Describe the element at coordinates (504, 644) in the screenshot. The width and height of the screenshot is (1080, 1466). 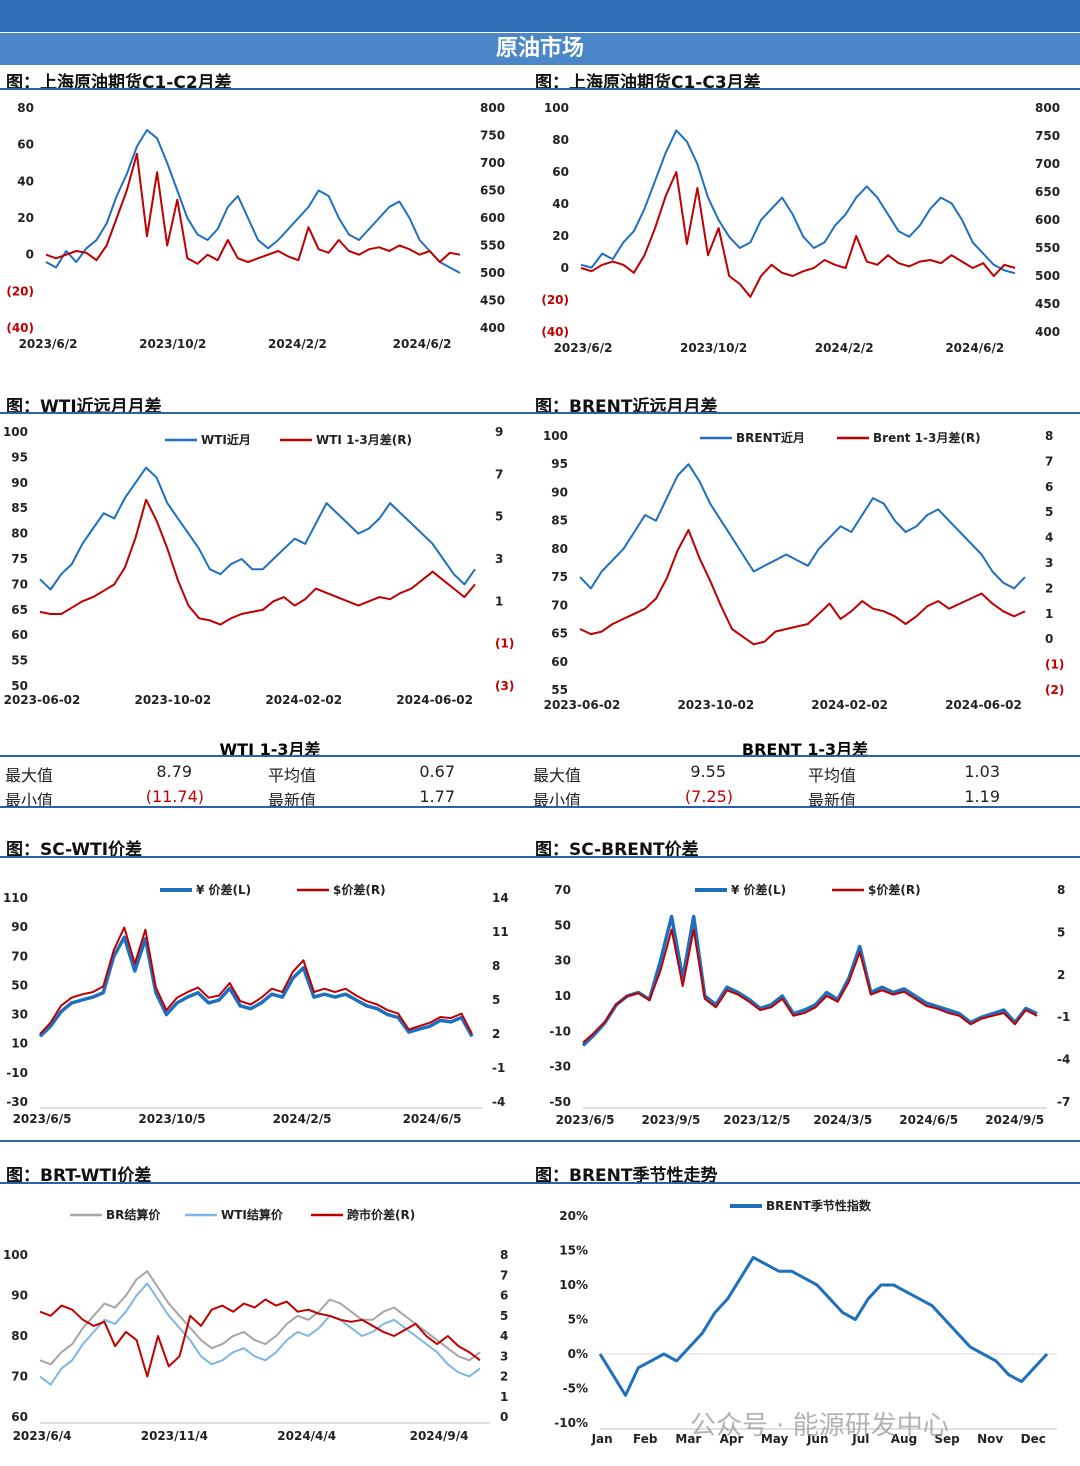
I see `right-tick-label: (1)` at that location.